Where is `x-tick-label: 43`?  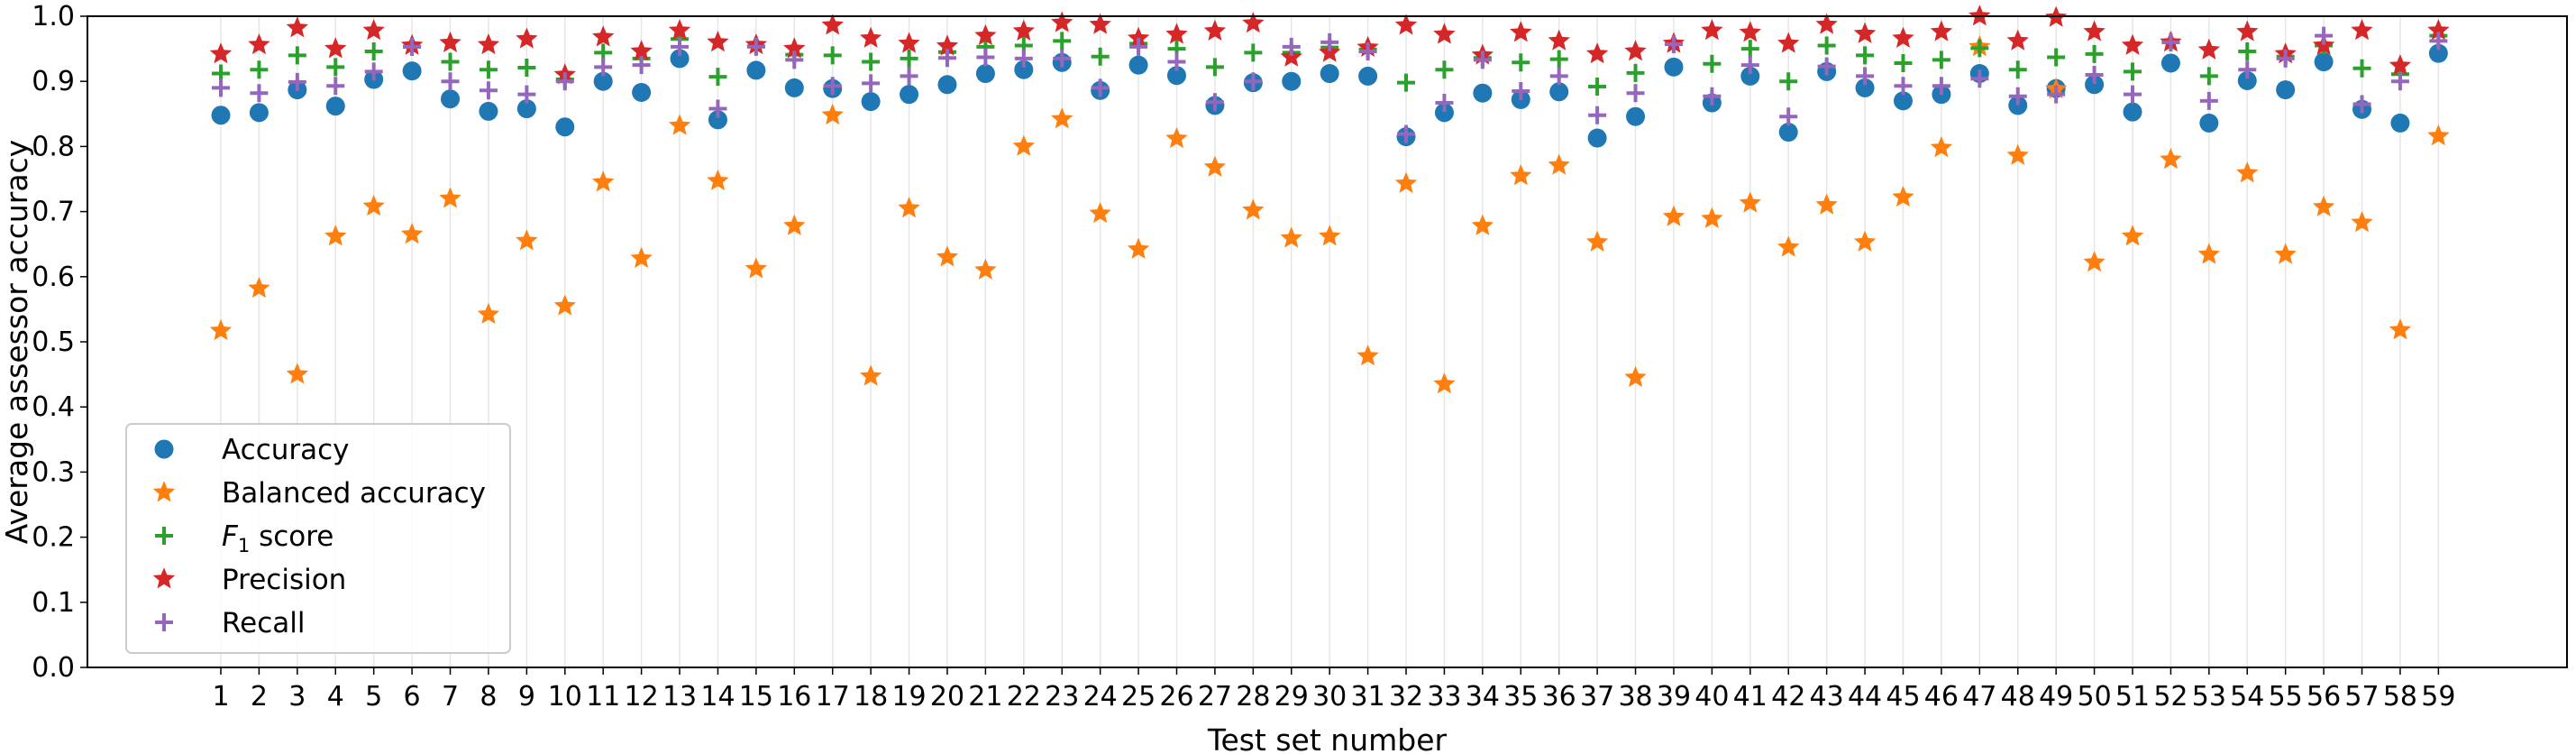
x-tick-label: 43 is located at coordinates (1827, 697).